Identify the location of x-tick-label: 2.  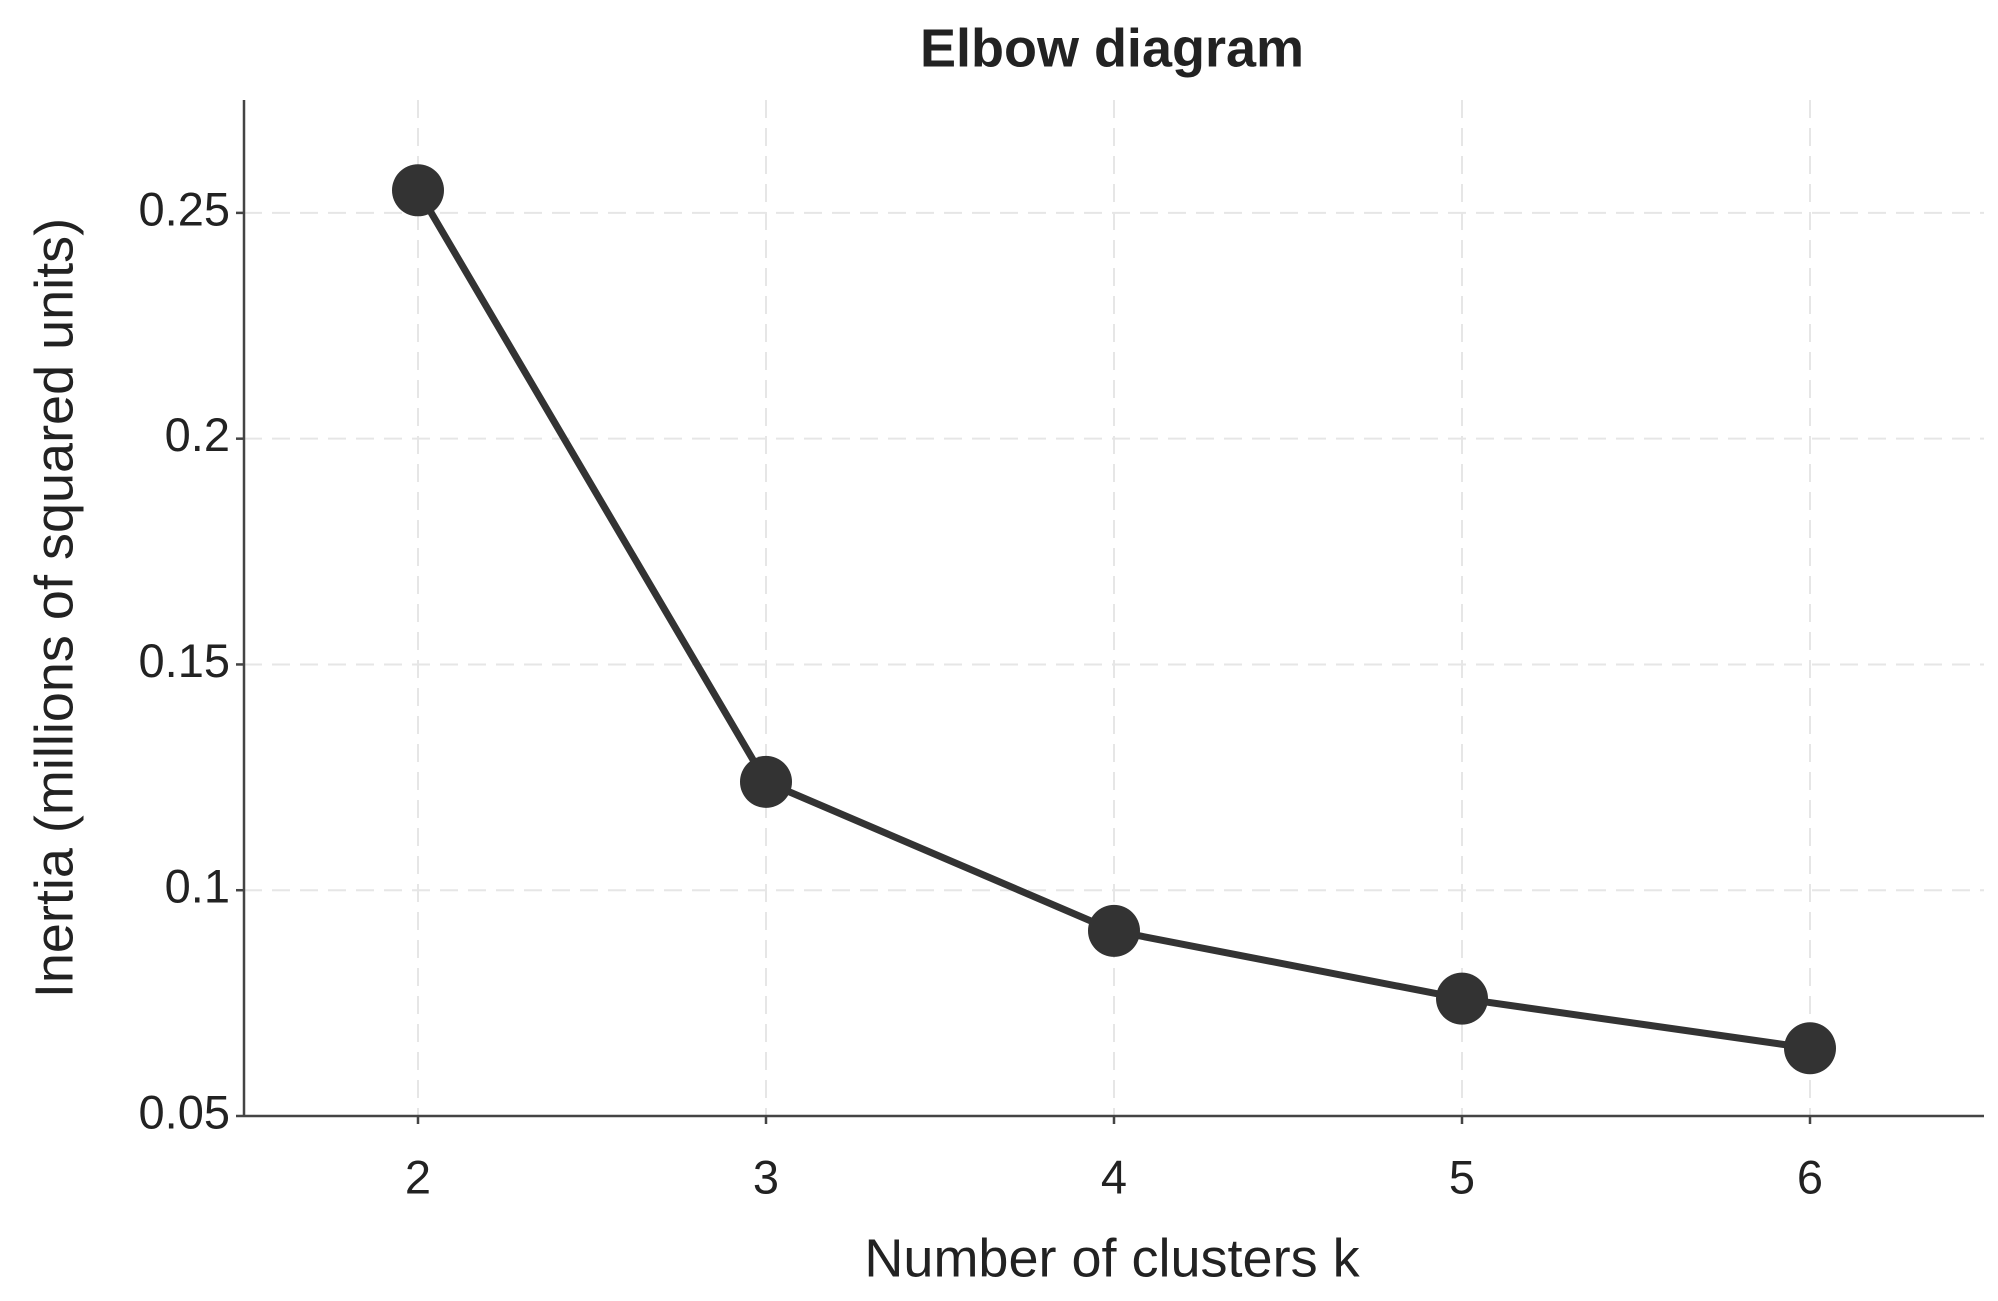
(418, 1176).